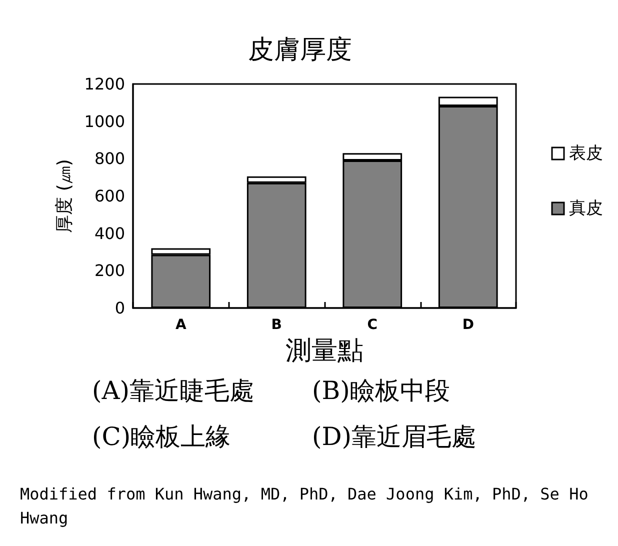 Image resolution: width=618 pixels, height=546 pixels. What do you see at coordinates (109, 158) in the screenshot?
I see `y-tick-label: 800` at bounding box center [109, 158].